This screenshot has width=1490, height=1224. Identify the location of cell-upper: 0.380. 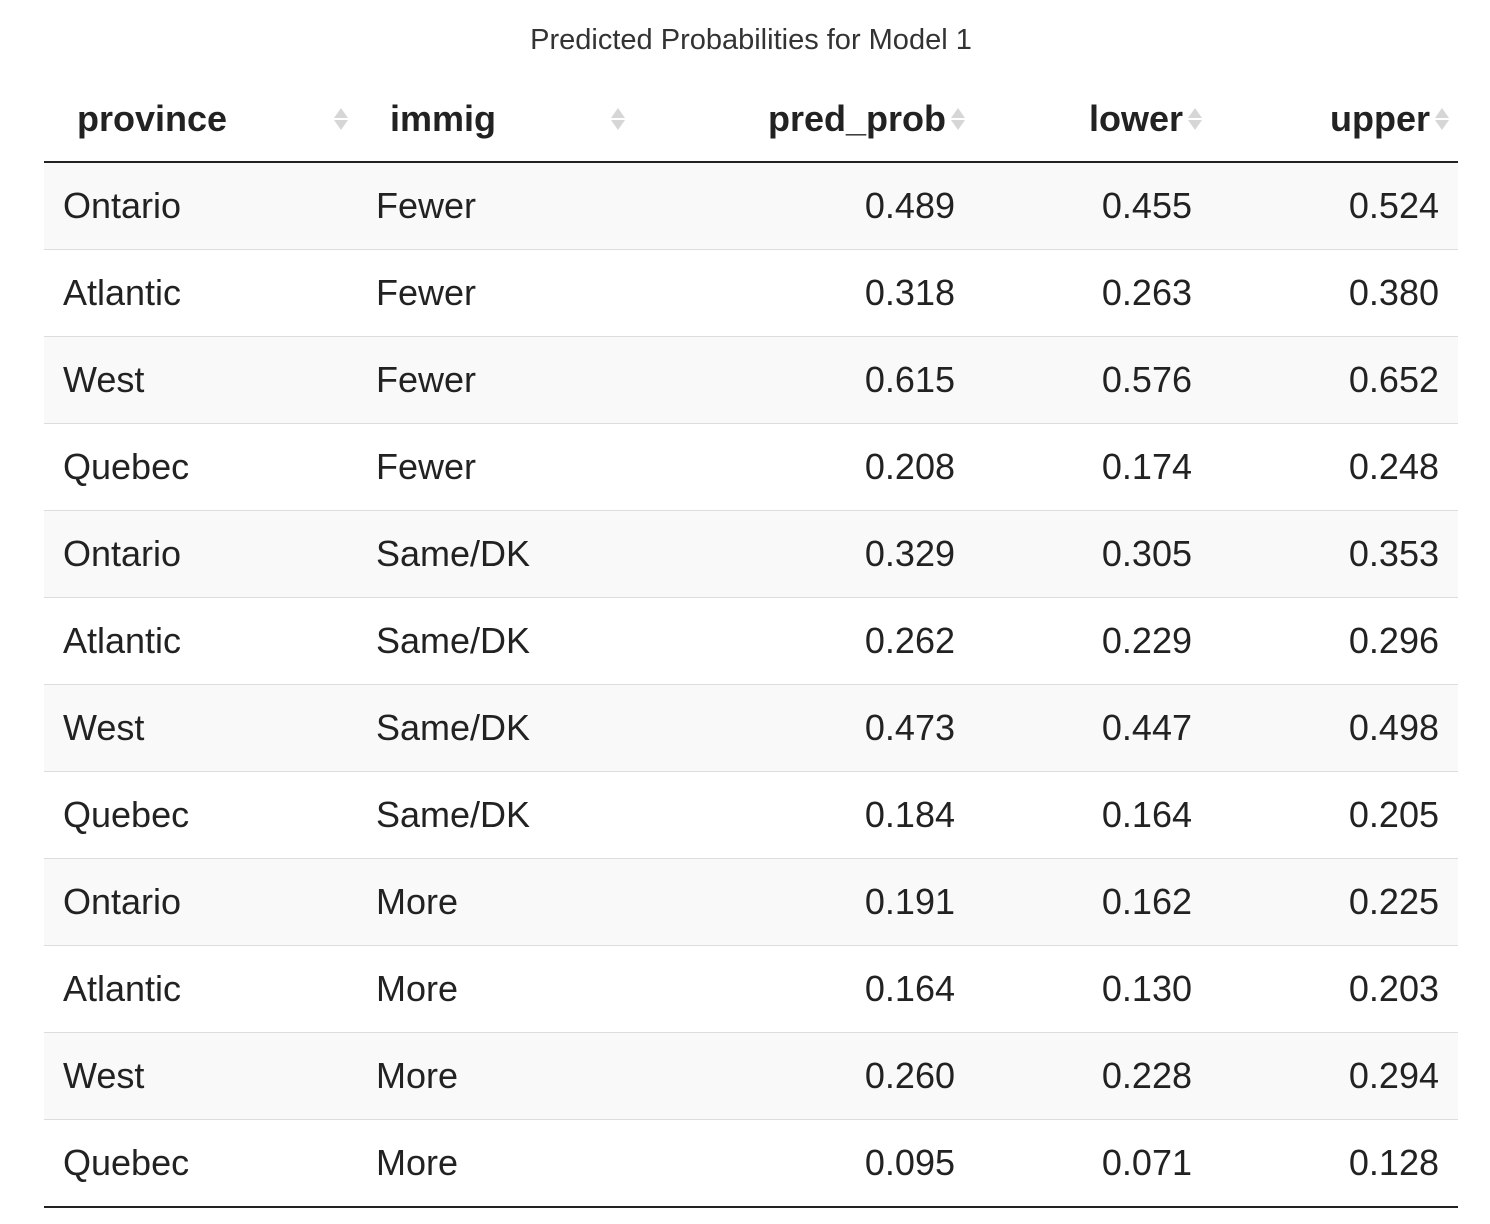
(1334, 293).